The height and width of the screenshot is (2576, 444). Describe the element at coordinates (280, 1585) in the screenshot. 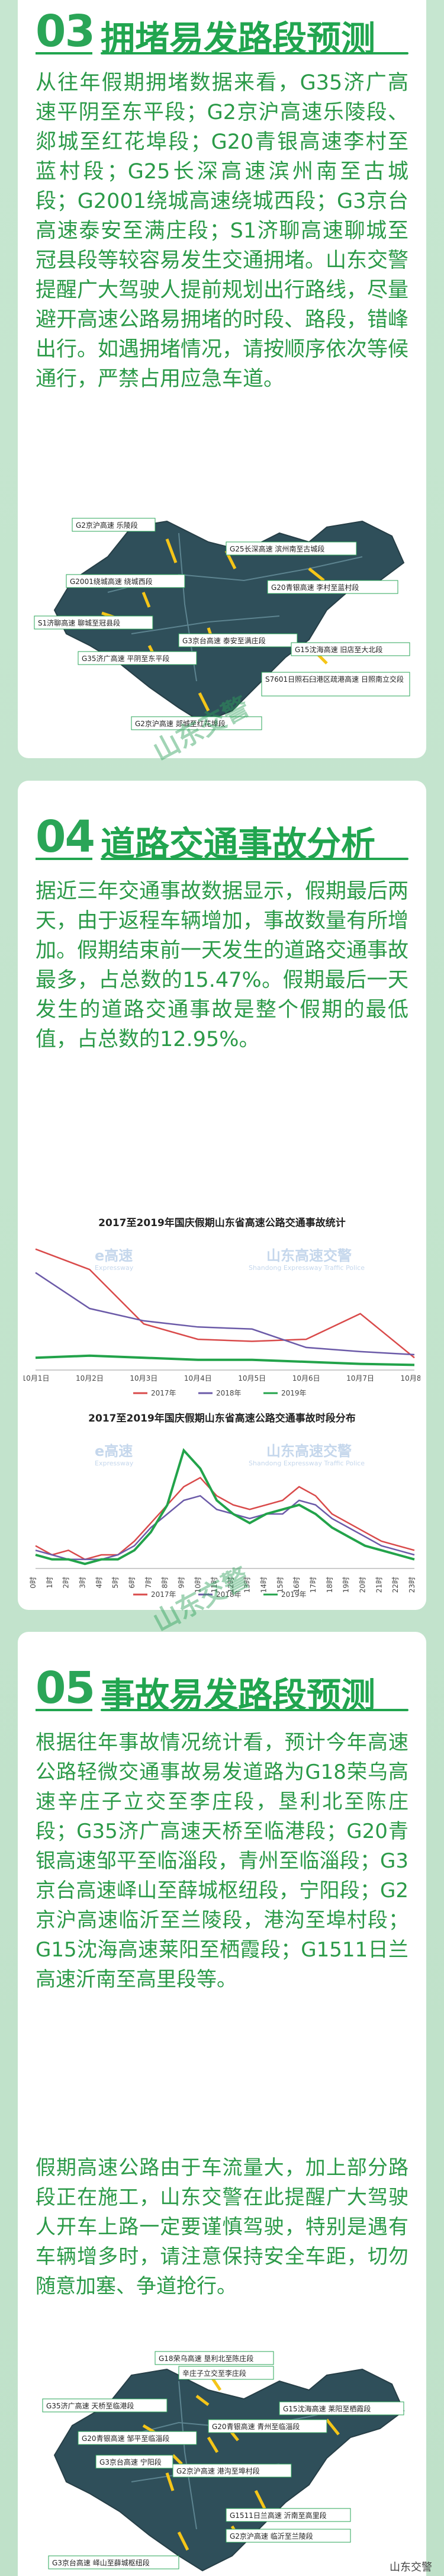

I see `x-tick-label: 15时` at that location.